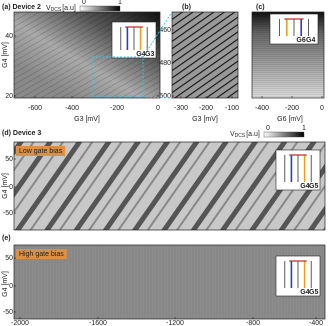  I want to click on bias-tag: Low gate bias, so click(41, 151).